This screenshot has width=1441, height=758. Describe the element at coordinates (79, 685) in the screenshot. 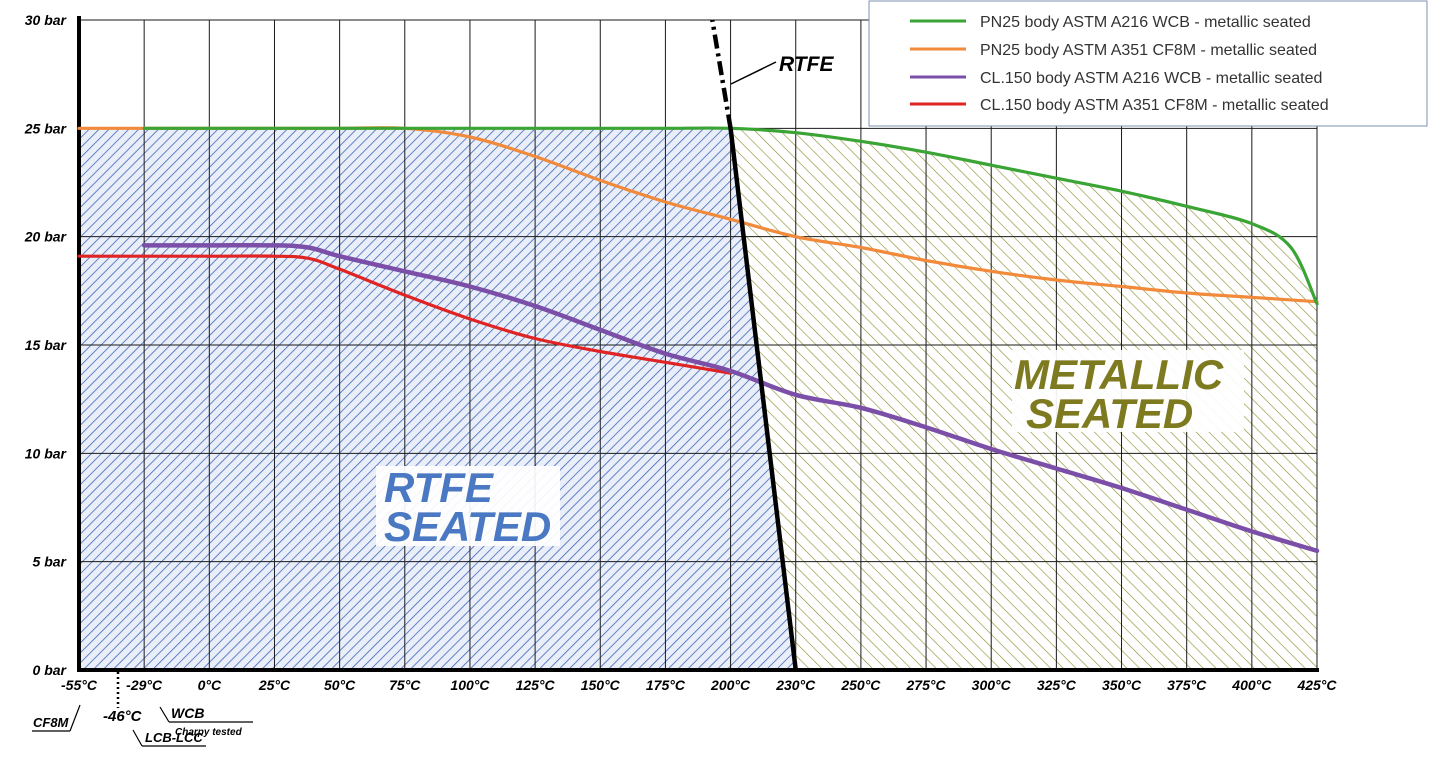

I see `x-tick-label: -55°C` at that location.